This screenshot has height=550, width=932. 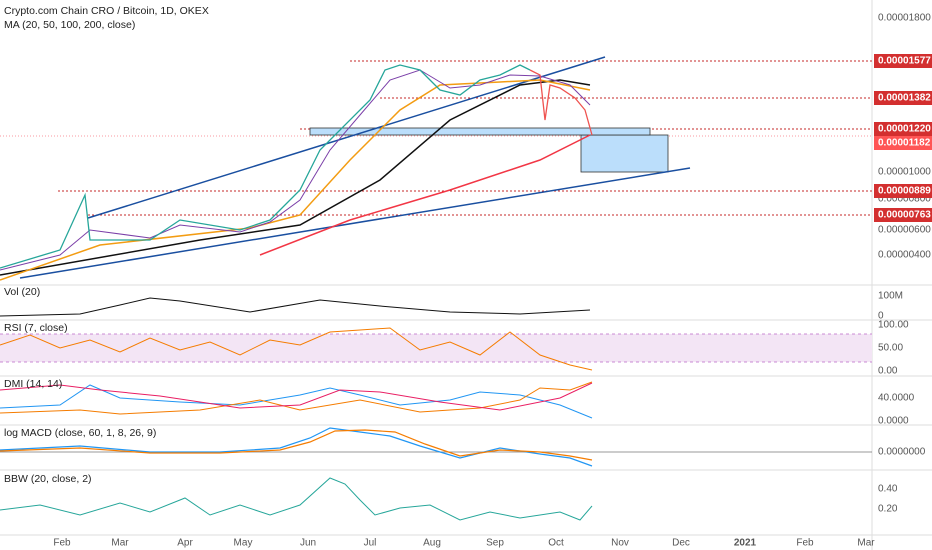 What do you see at coordinates (904, 18) in the screenshot?
I see `price-label: 0.00001800` at bounding box center [904, 18].